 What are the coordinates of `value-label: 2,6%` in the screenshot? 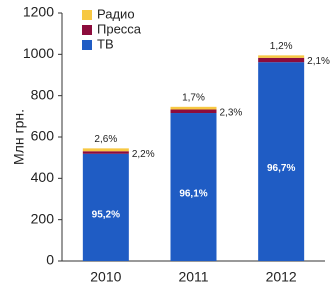 It's located at (105, 139).